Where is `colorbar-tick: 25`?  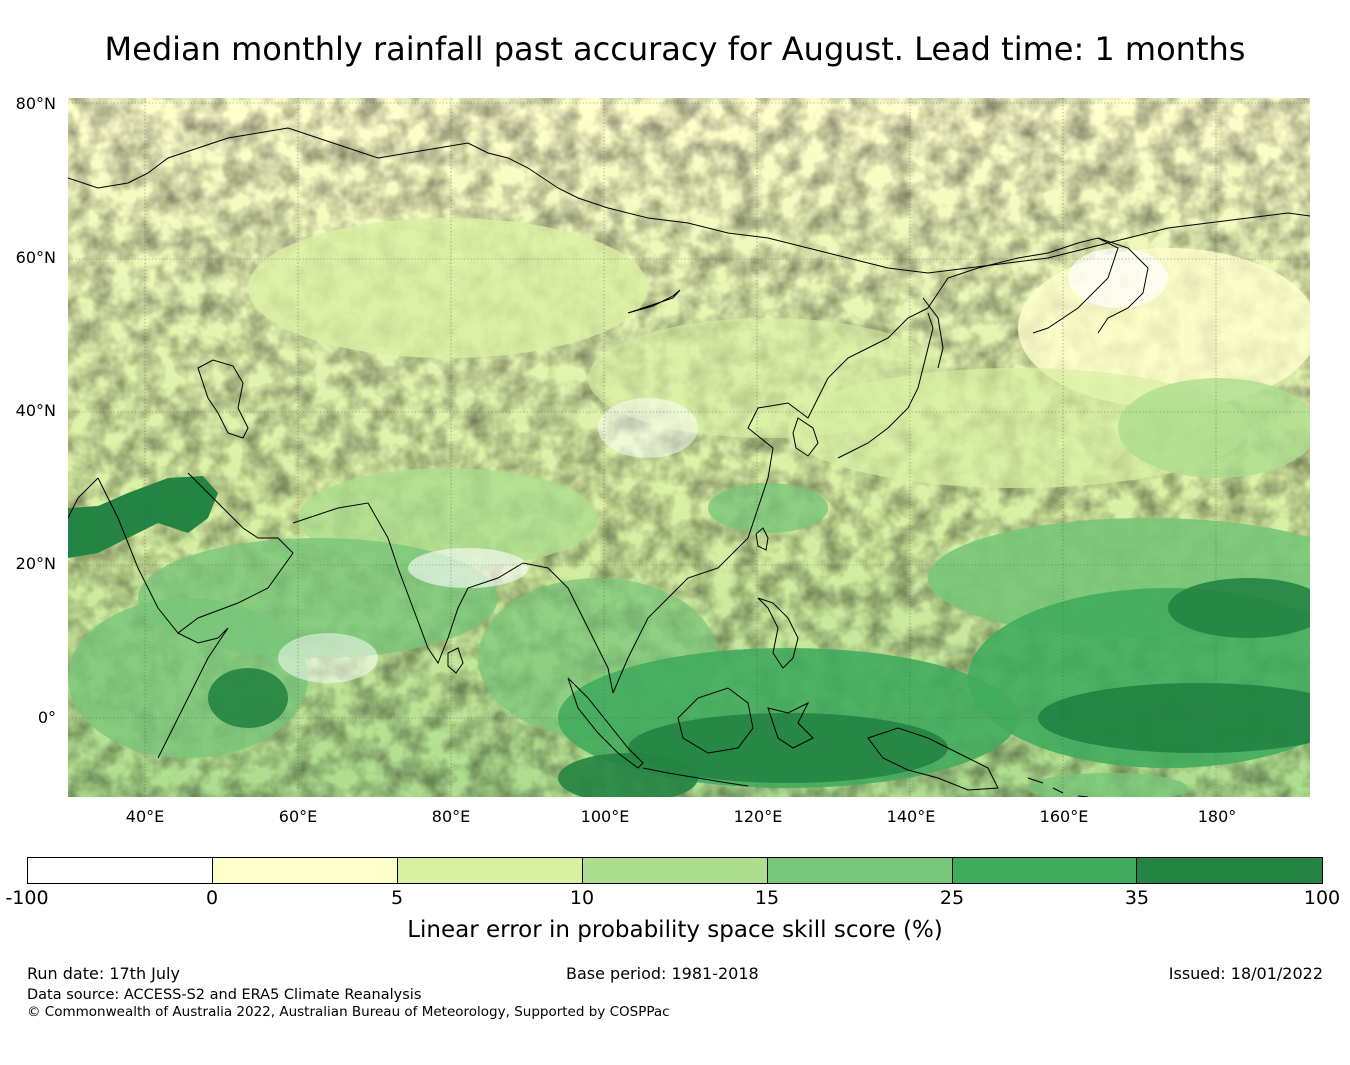 colorbar-tick: 25 is located at coordinates (952, 898).